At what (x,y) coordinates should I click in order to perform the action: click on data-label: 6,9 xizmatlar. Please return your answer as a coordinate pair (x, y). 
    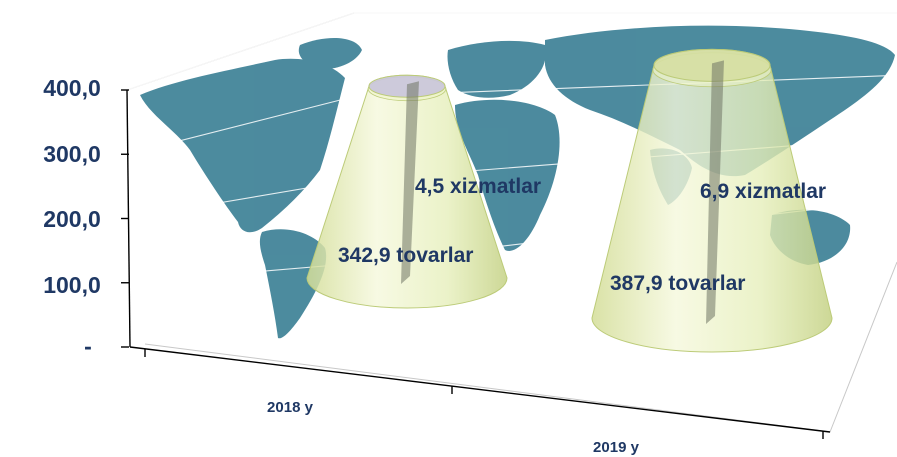
    Looking at the image, I should click on (763, 191).